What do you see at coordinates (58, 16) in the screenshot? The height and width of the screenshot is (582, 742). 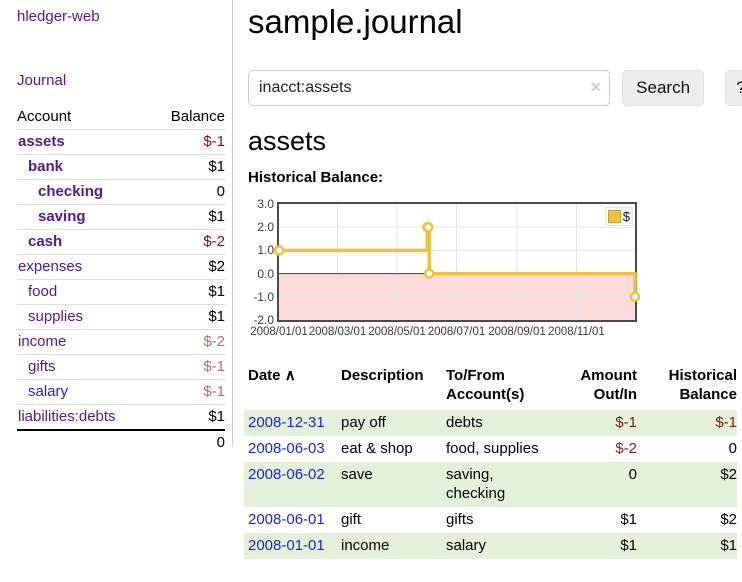 I see `app-brand-link: hledger-web` at bounding box center [58, 16].